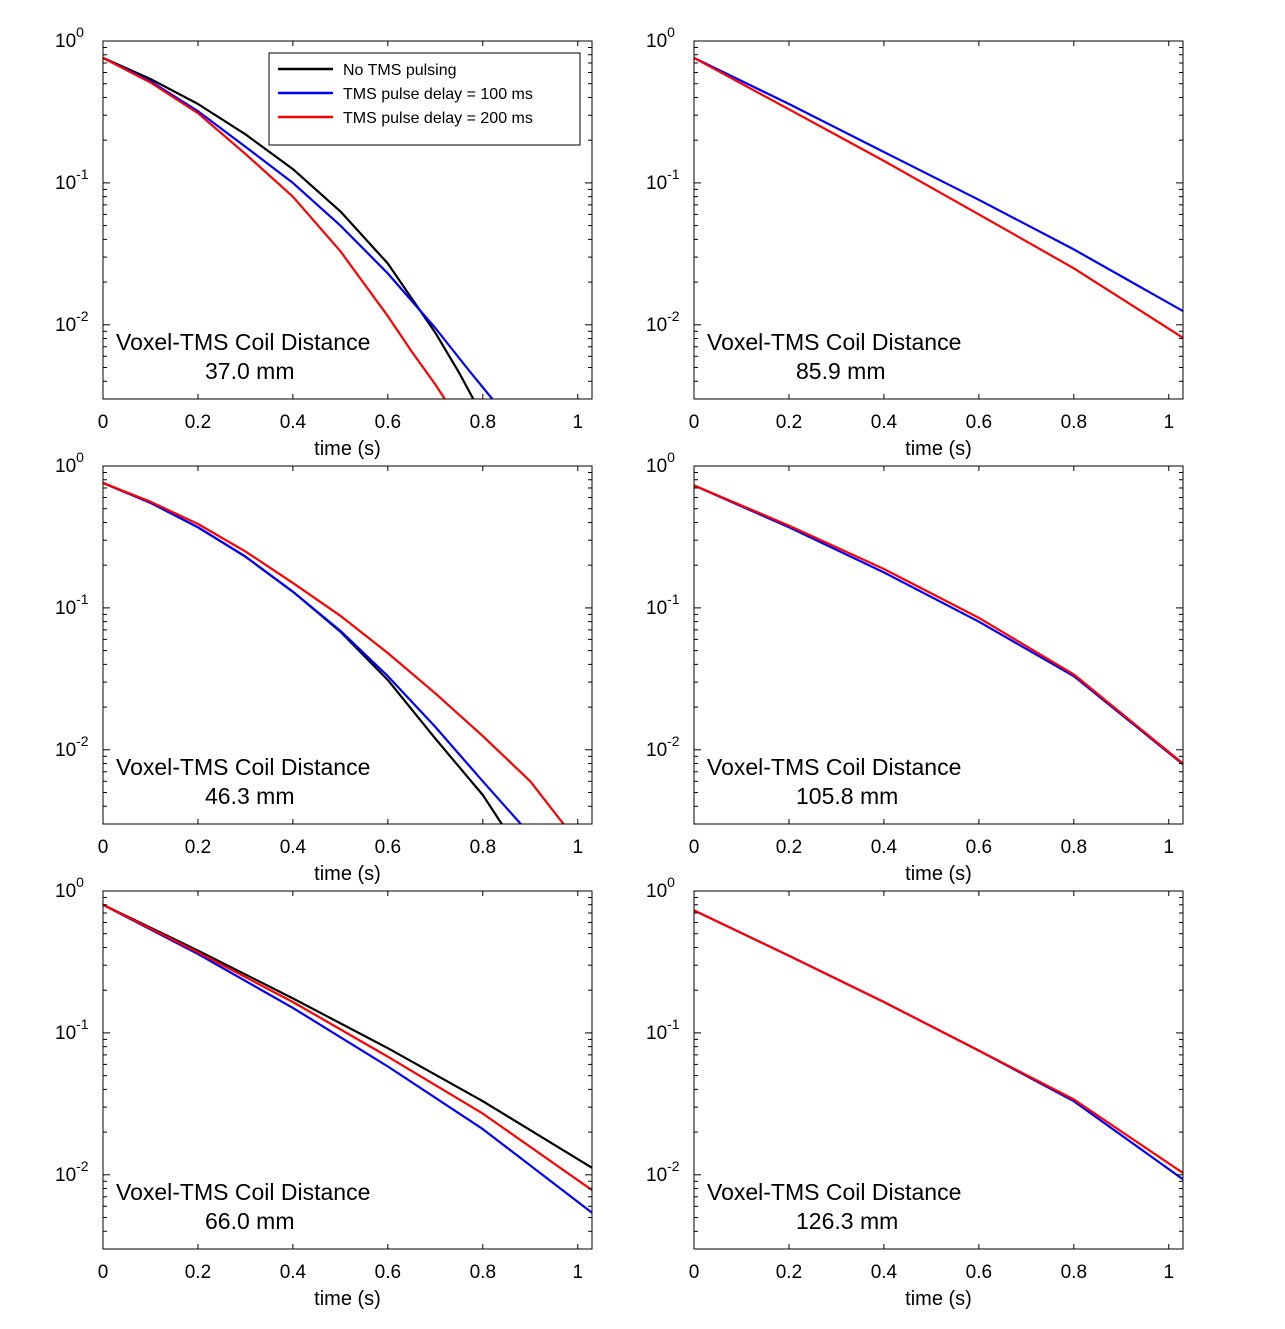 The image size is (1285, 1329). What do you see at coordinates (249, 796) in the screenshot?
I see `annotation-value: 46.3 mm` at bounding box center [249, 796].